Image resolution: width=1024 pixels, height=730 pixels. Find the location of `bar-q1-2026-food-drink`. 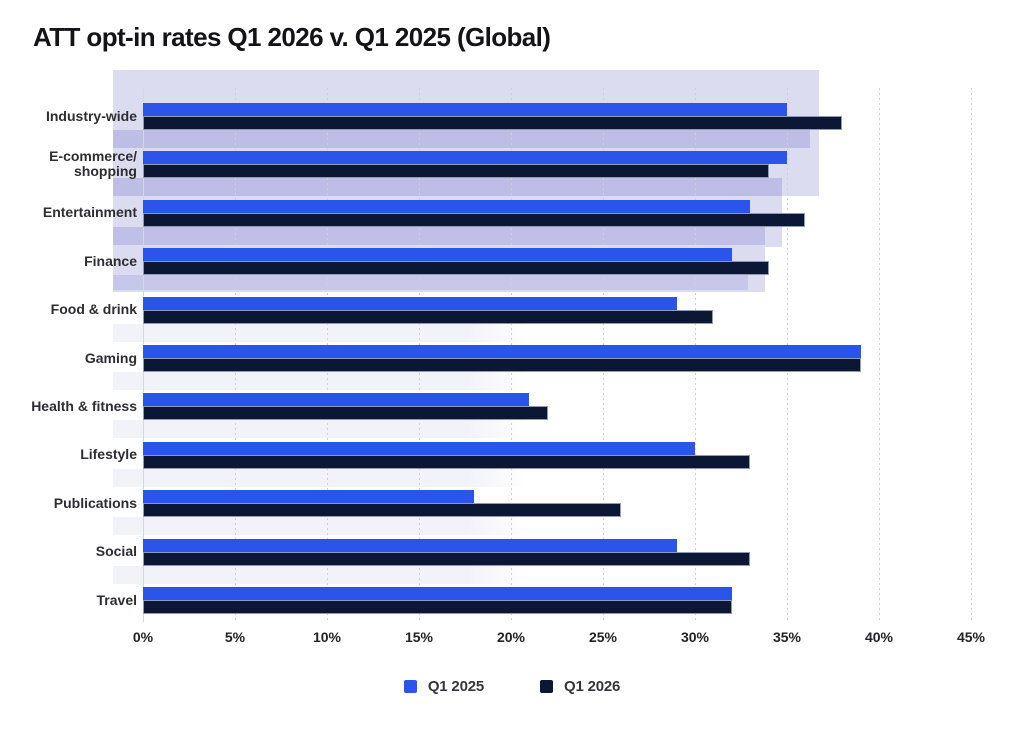

bar-q1-2026-food-drink is located at coordinates (428, 317).